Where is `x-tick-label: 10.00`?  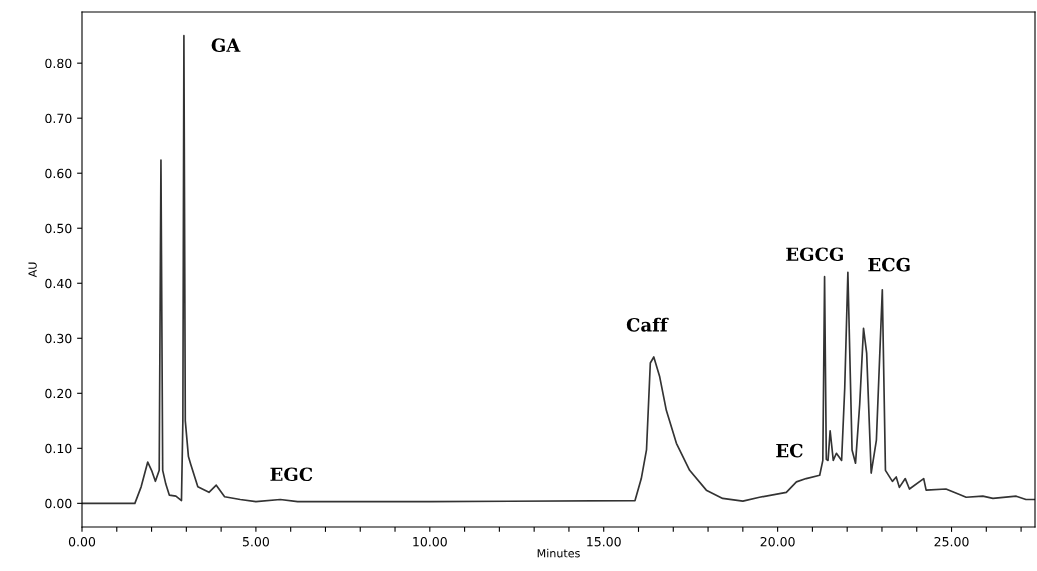 x-tick-label: 10.00 is located at coordinates (430, 541).